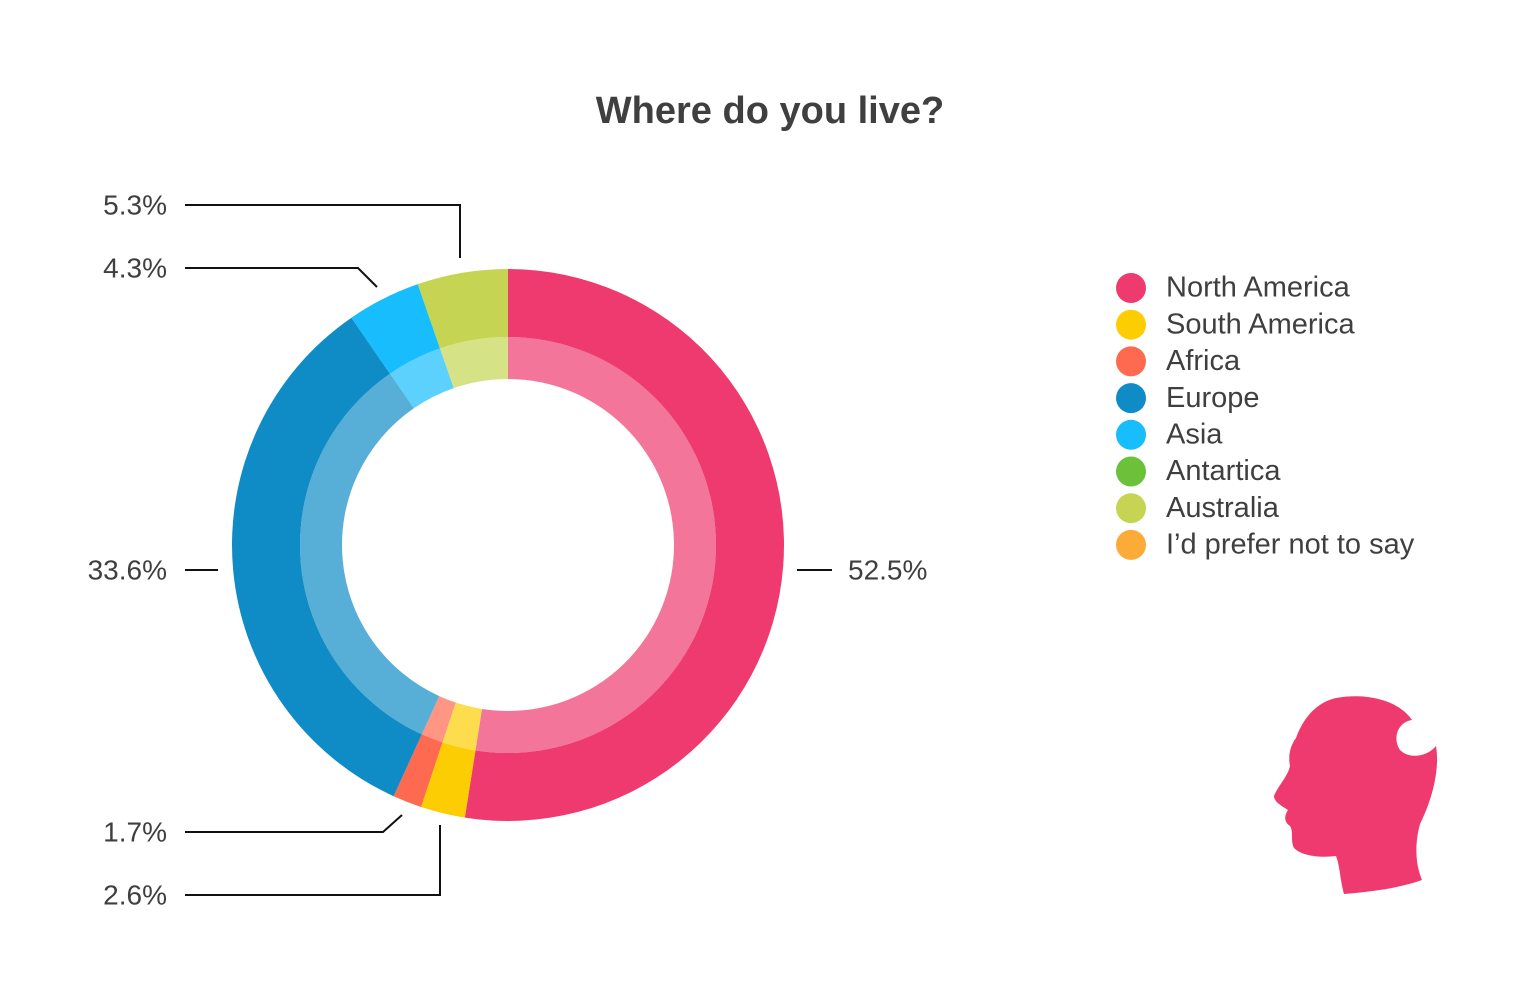 The image size is (1540, 1004). I want to click on legend-label: Africa, so click(1203, 361).